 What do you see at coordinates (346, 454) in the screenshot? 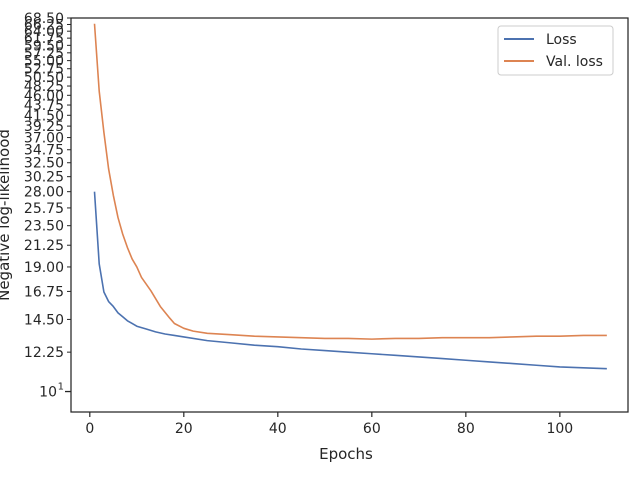
I see `x-axis-label: Epochs` at bounding box center [346, 454].